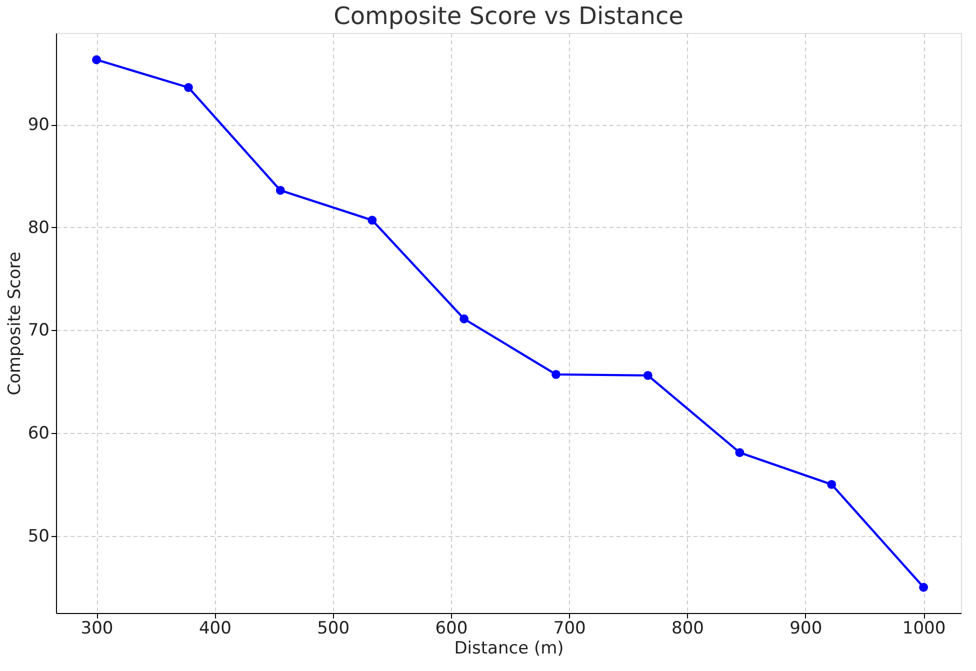  What do you see at coordinates (39, 434) in the screenshot?
I see `y-tick-label: 60` at bounding box center [39, 434].